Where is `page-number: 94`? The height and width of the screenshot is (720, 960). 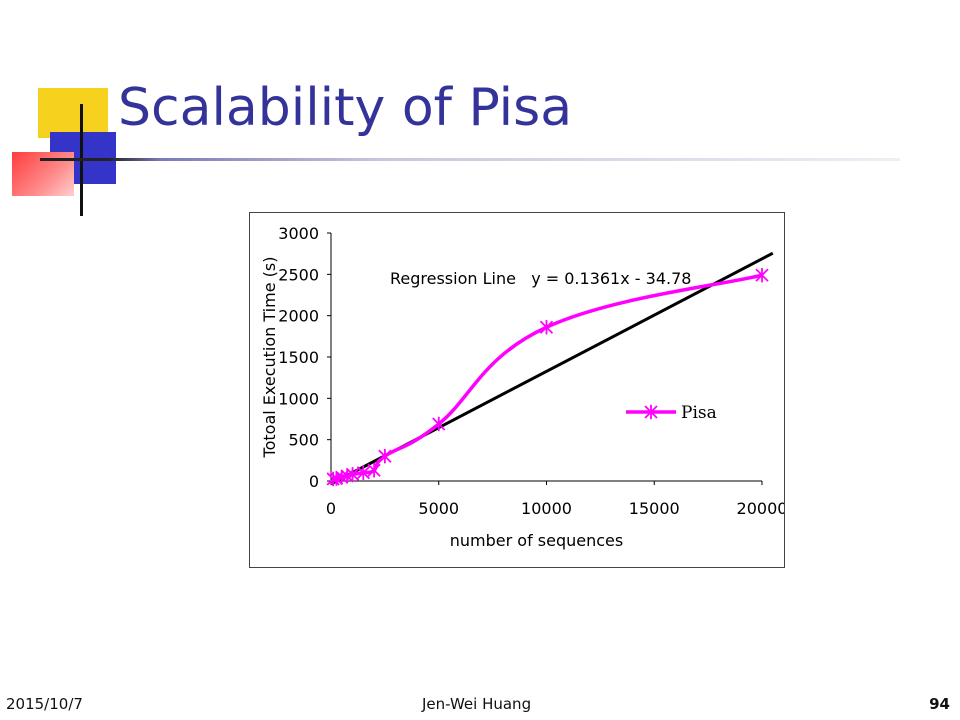 page-number: 94 is located at coordinates (939, 704).